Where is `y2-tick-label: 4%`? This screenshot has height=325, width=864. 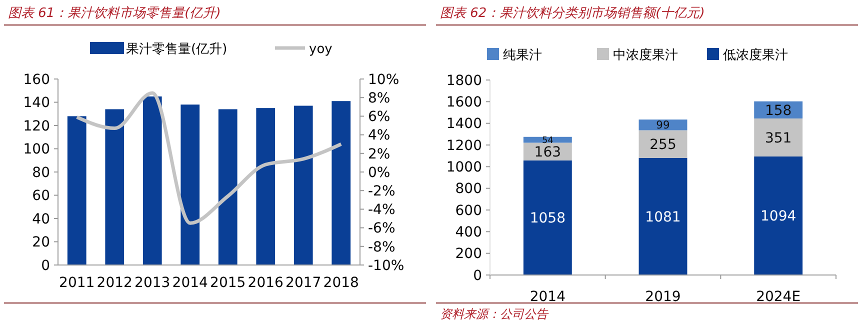 y2-tick-label: 4% is located at coordinates (379, 136).